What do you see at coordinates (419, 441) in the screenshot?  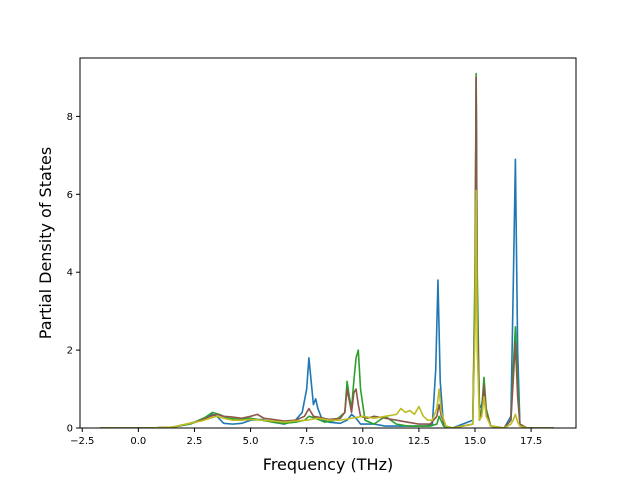 I see `x-tick-label: 12.5` at bounding box center [419, 441].